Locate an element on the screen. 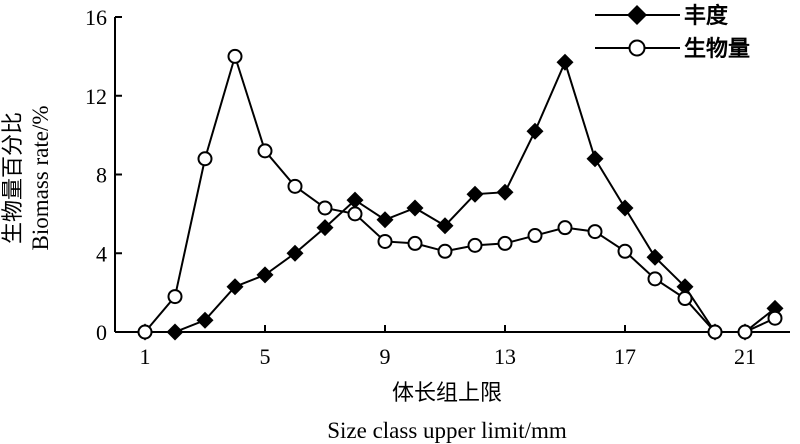  y-axis-title-en: Biomass rate/% is located at coordinates (40, 178).